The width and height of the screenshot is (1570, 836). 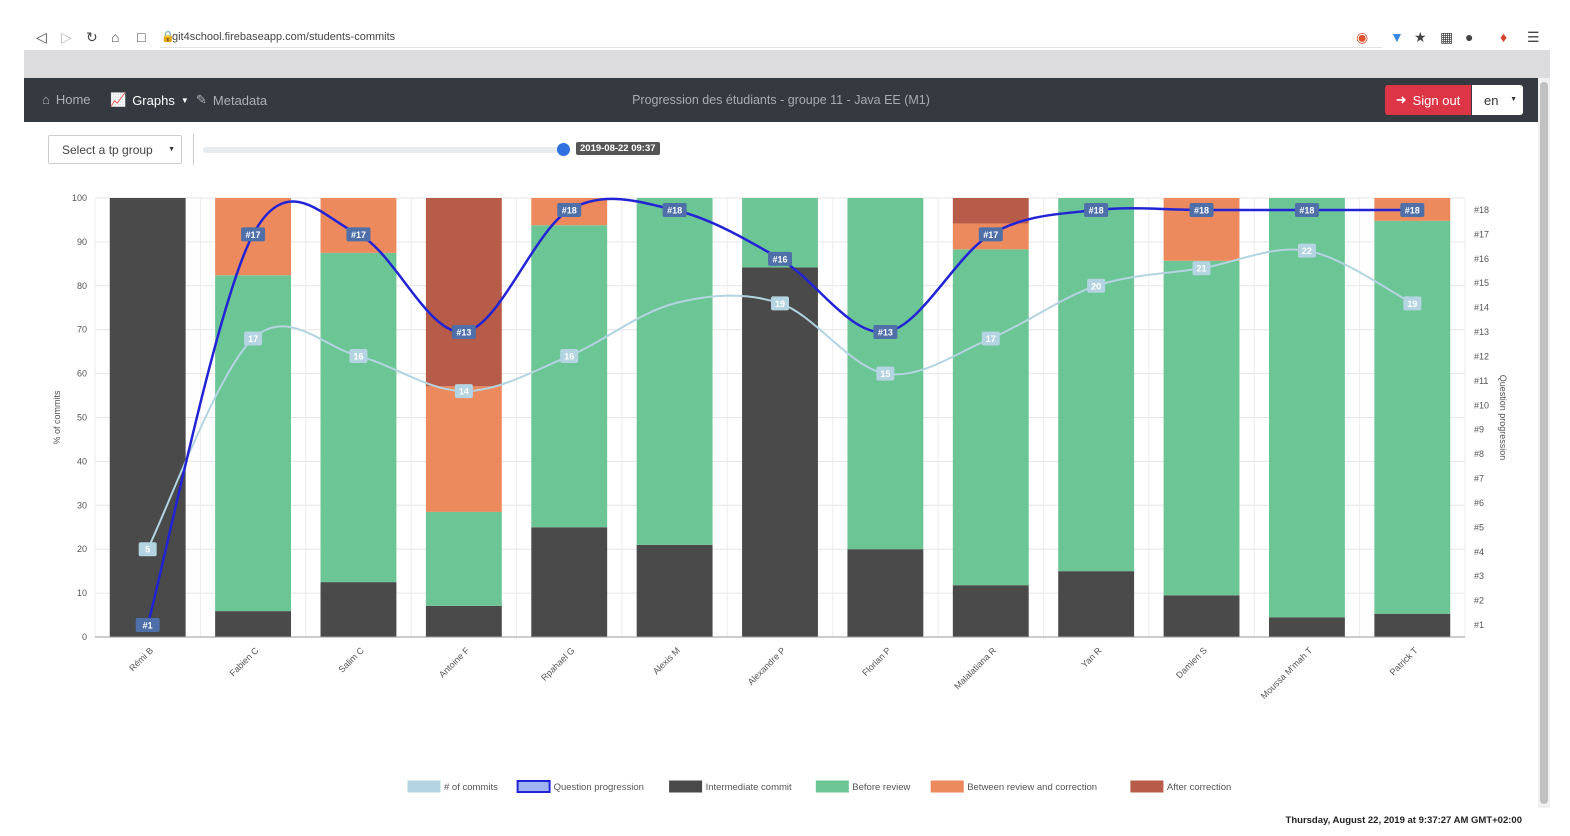 I want to click on date-slider-handle, so click(x=563, y=149).